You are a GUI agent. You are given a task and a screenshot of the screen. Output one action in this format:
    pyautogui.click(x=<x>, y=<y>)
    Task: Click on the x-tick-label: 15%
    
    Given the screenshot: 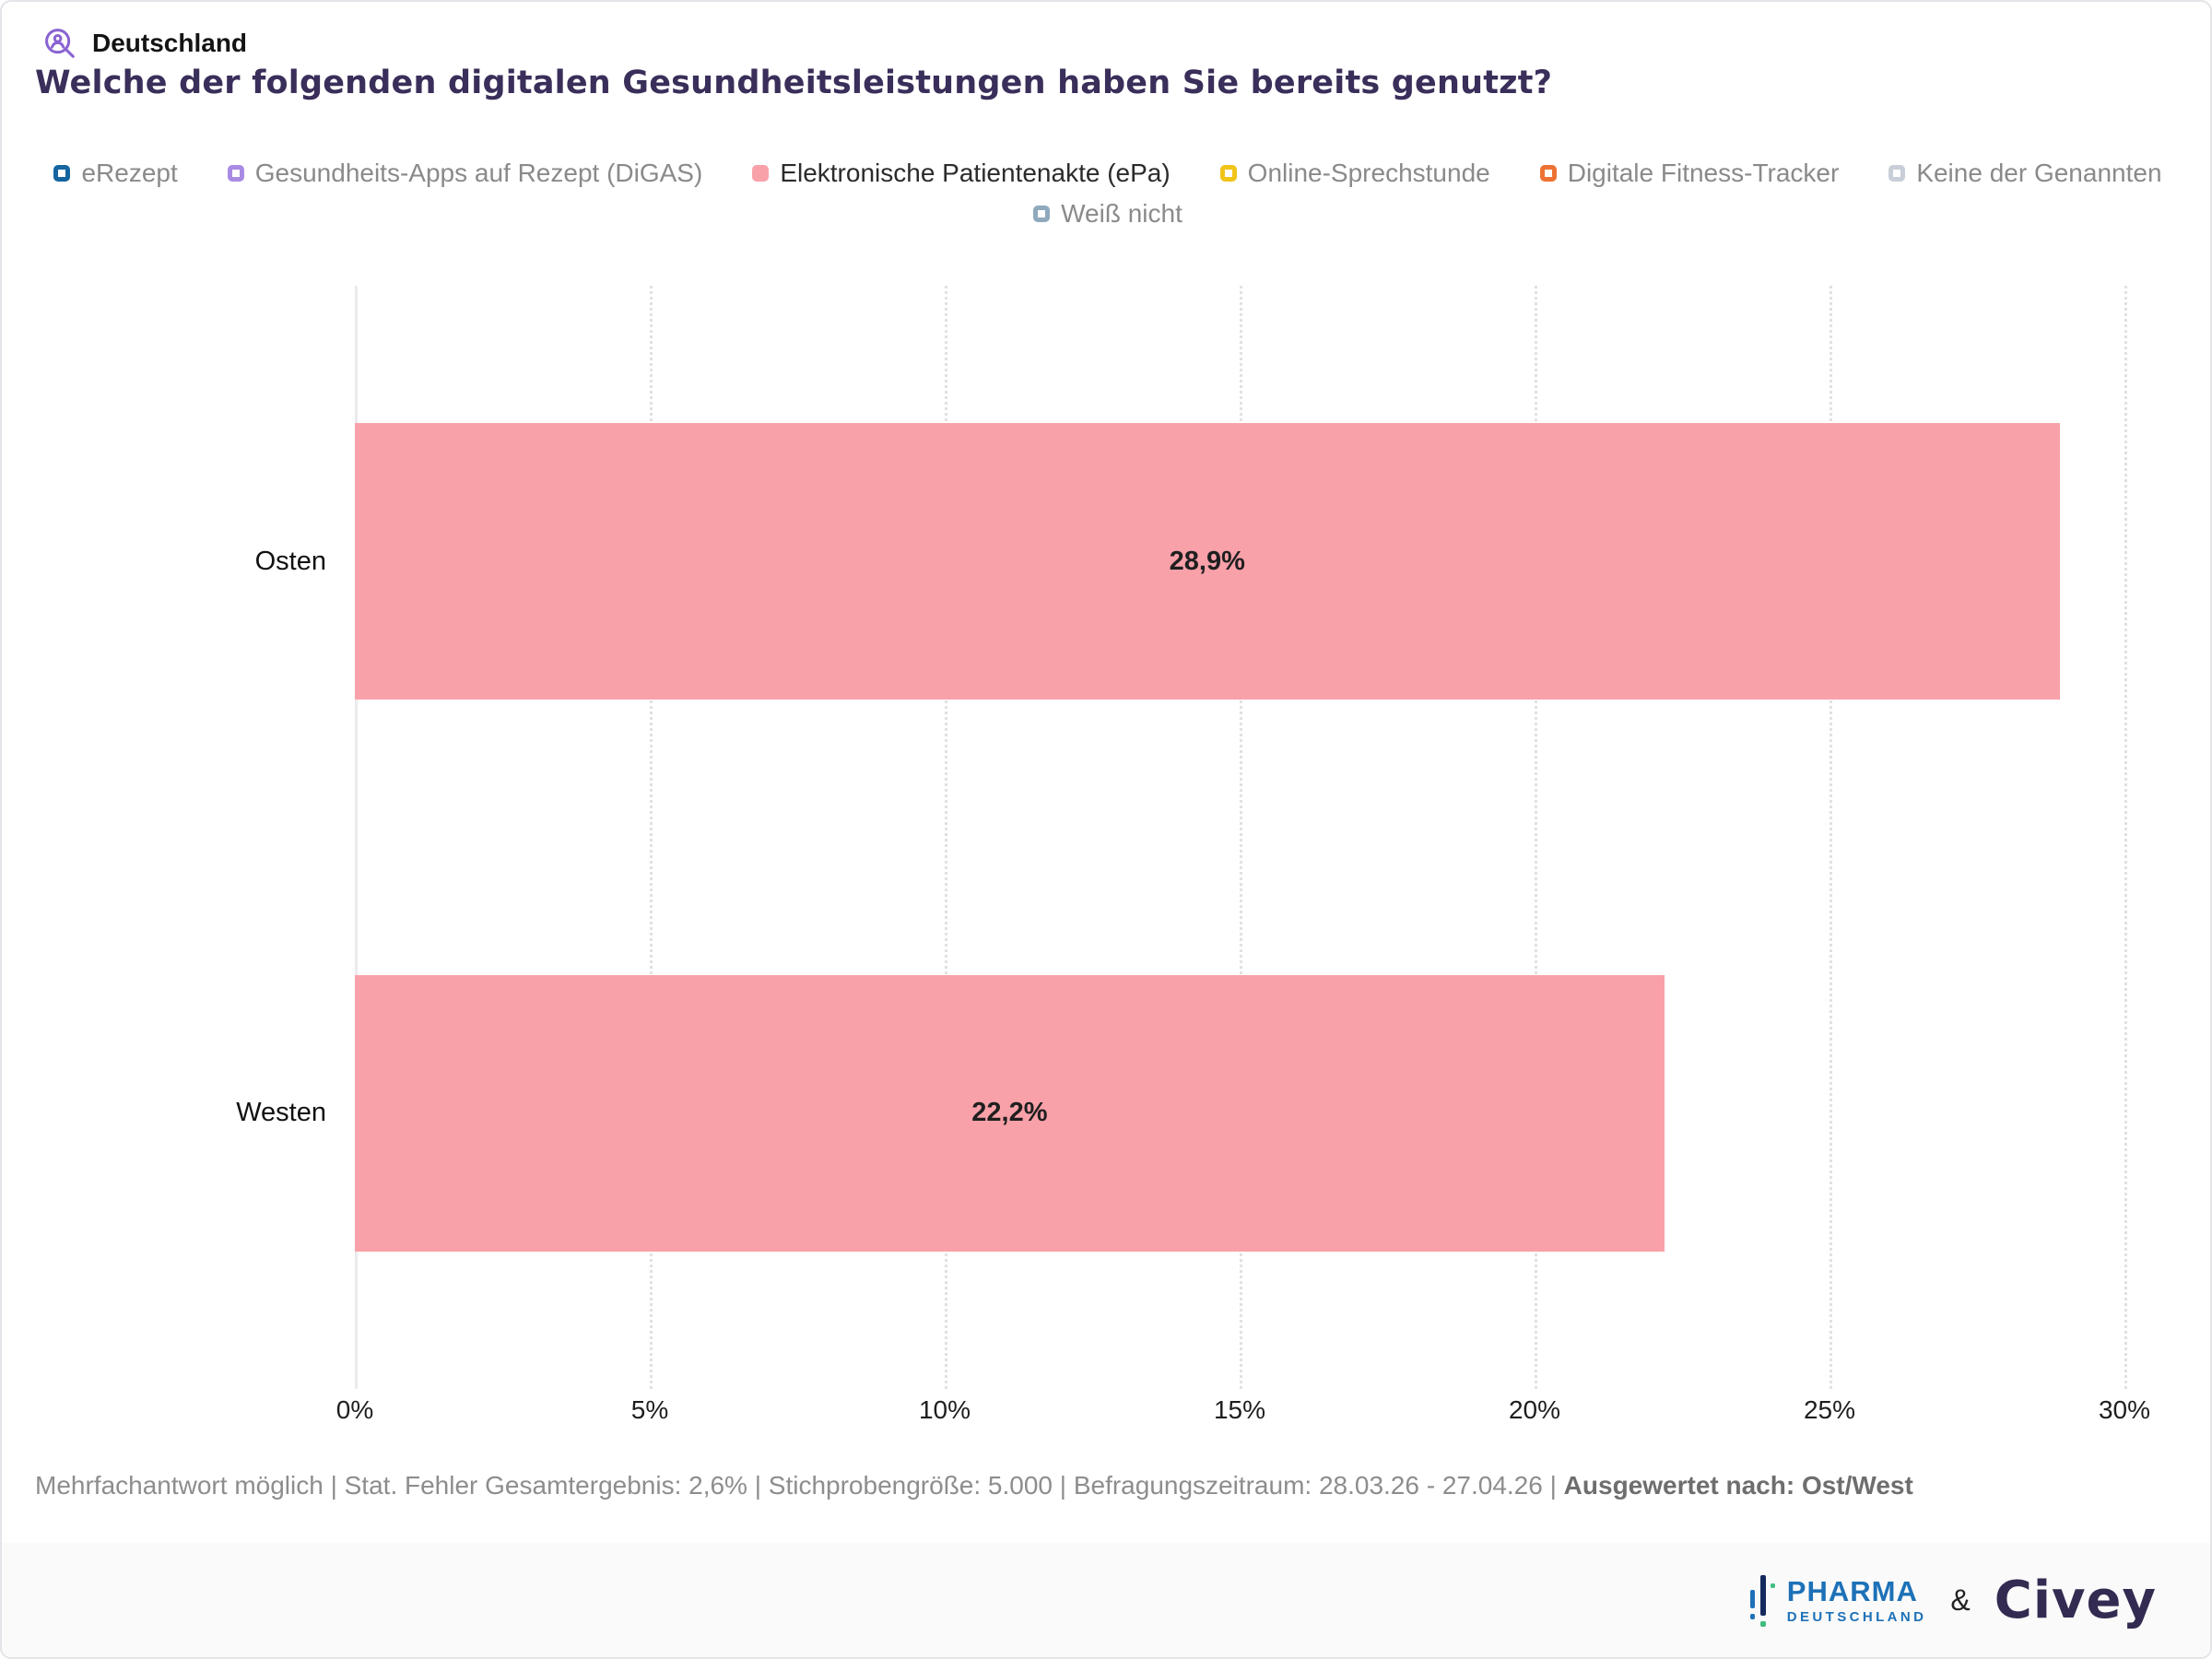 What is the action you would take?
    pyautogui.click(x=1239, y=1409)
    